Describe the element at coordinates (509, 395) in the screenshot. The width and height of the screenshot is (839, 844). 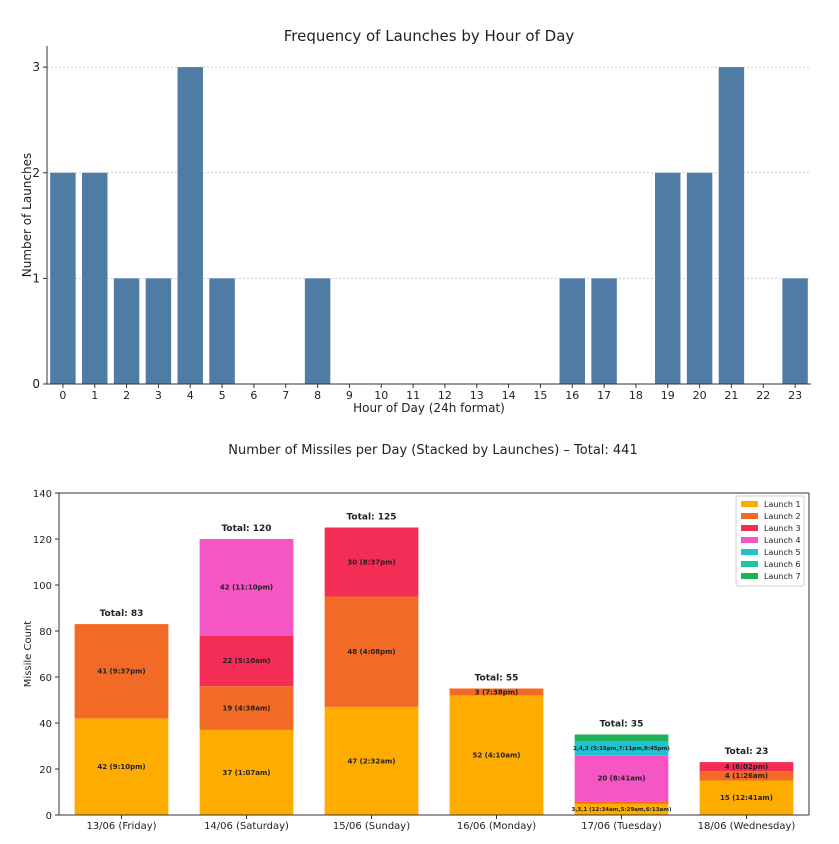
I see `x-tick-label: 14` at that location.